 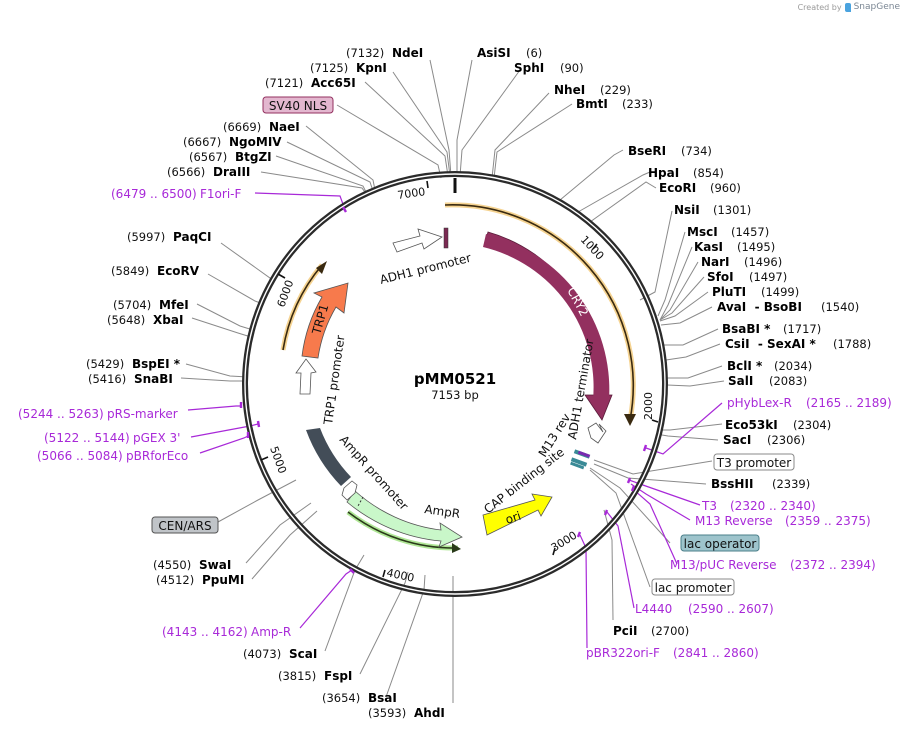 I want to click on feature-ori: ori, so click(x=517, y=514).